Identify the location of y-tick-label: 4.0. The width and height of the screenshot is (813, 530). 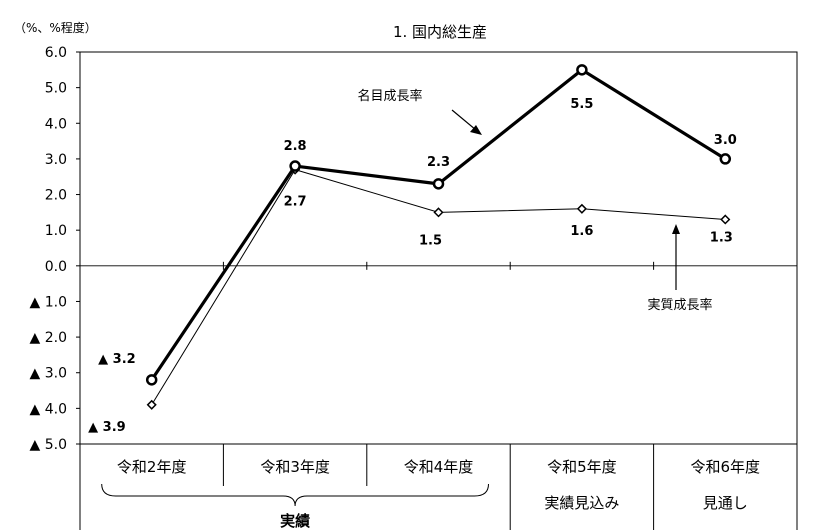
(56, 124).